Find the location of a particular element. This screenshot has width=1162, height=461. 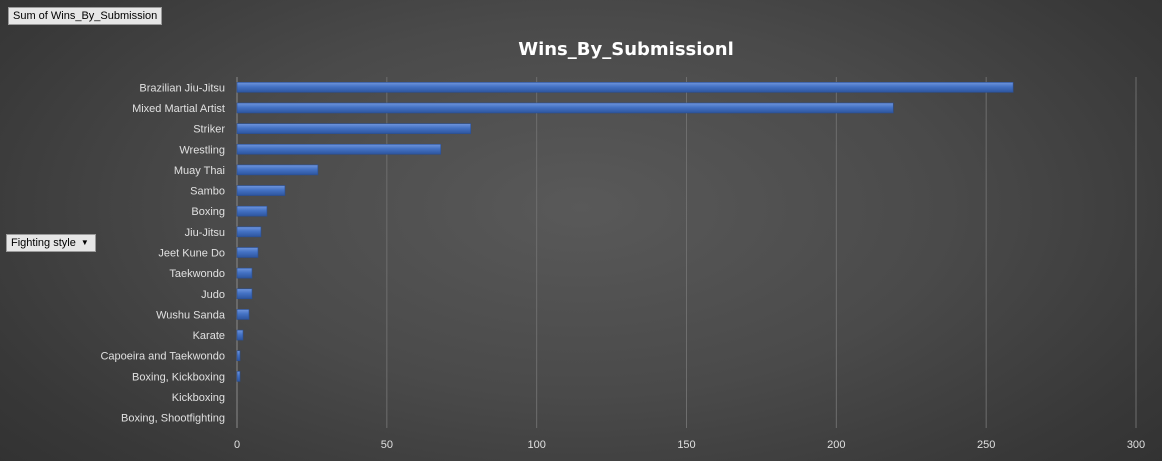

x-tick-label: 0 is located at coordinates (237, 445).